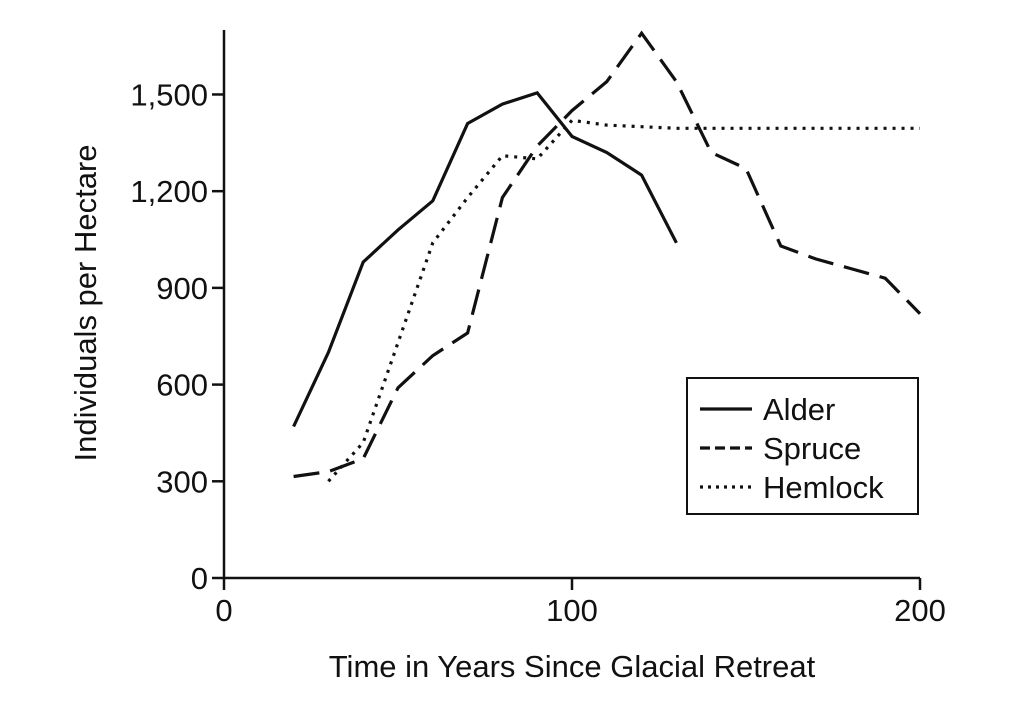 Image resolution: width=1030 pixels, height=706 pixels. I want to click on y-axis-label: Individuals per Hectare, so click(85, 302).